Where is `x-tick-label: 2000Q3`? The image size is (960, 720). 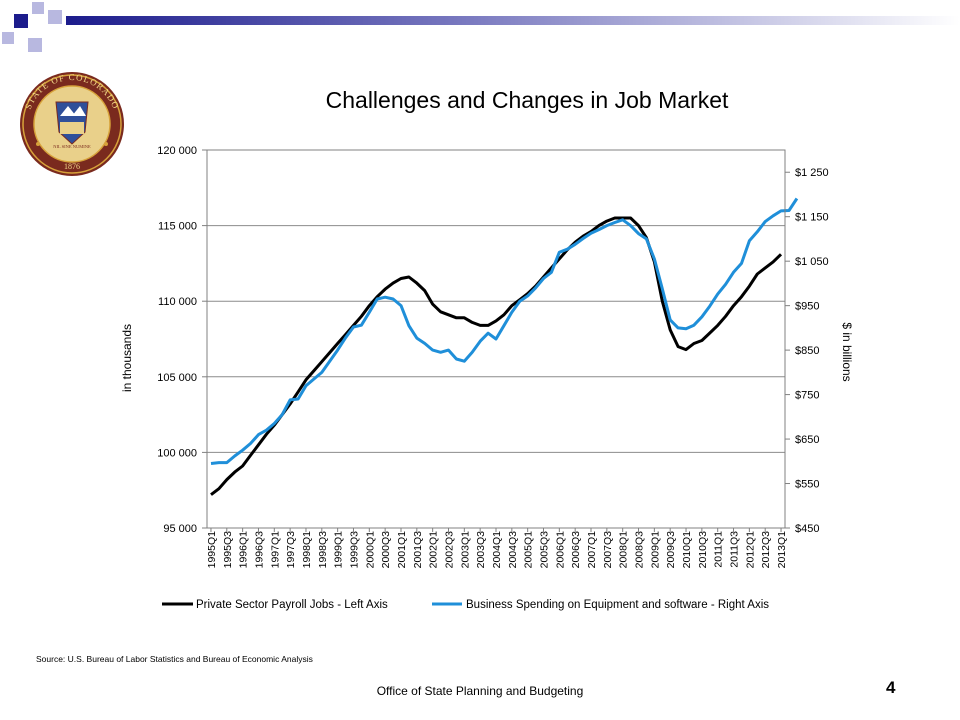
x-tick-label: 2000Q3 is located at coordinates (386, 550).